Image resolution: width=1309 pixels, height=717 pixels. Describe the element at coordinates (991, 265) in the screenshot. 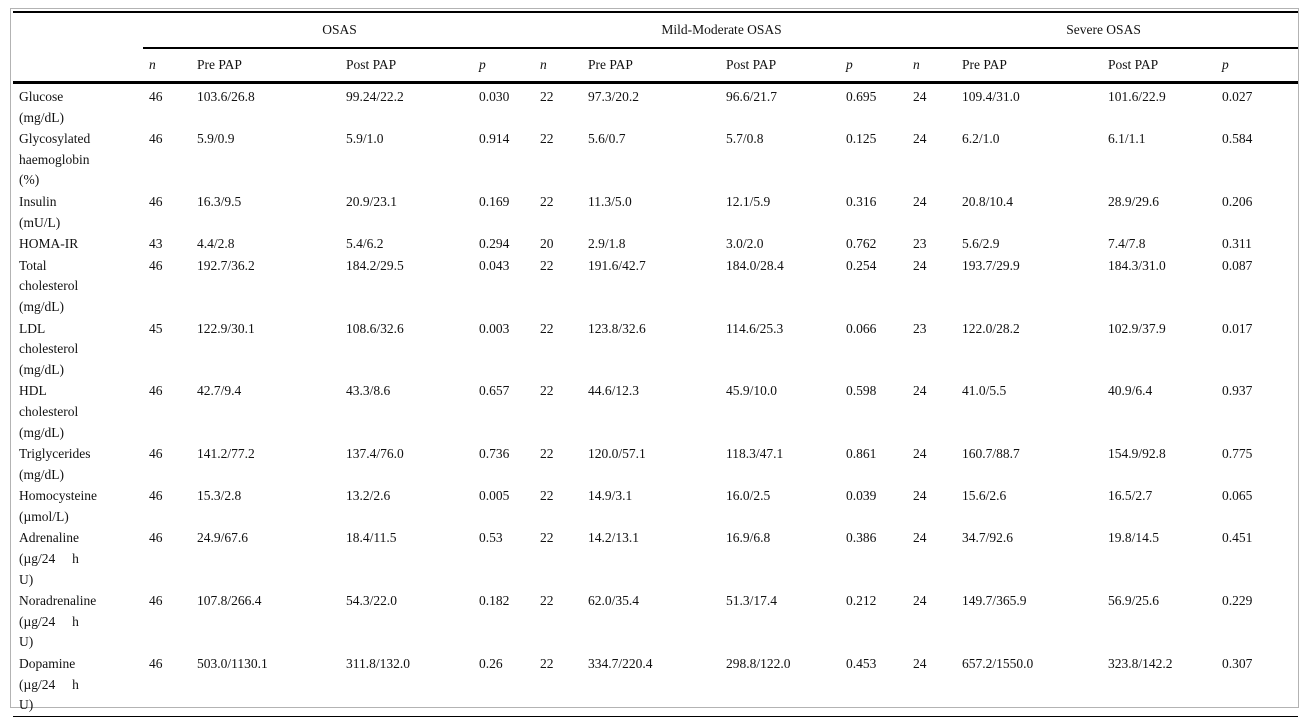

I see `cell-value: 193.7/29.9` at that location.